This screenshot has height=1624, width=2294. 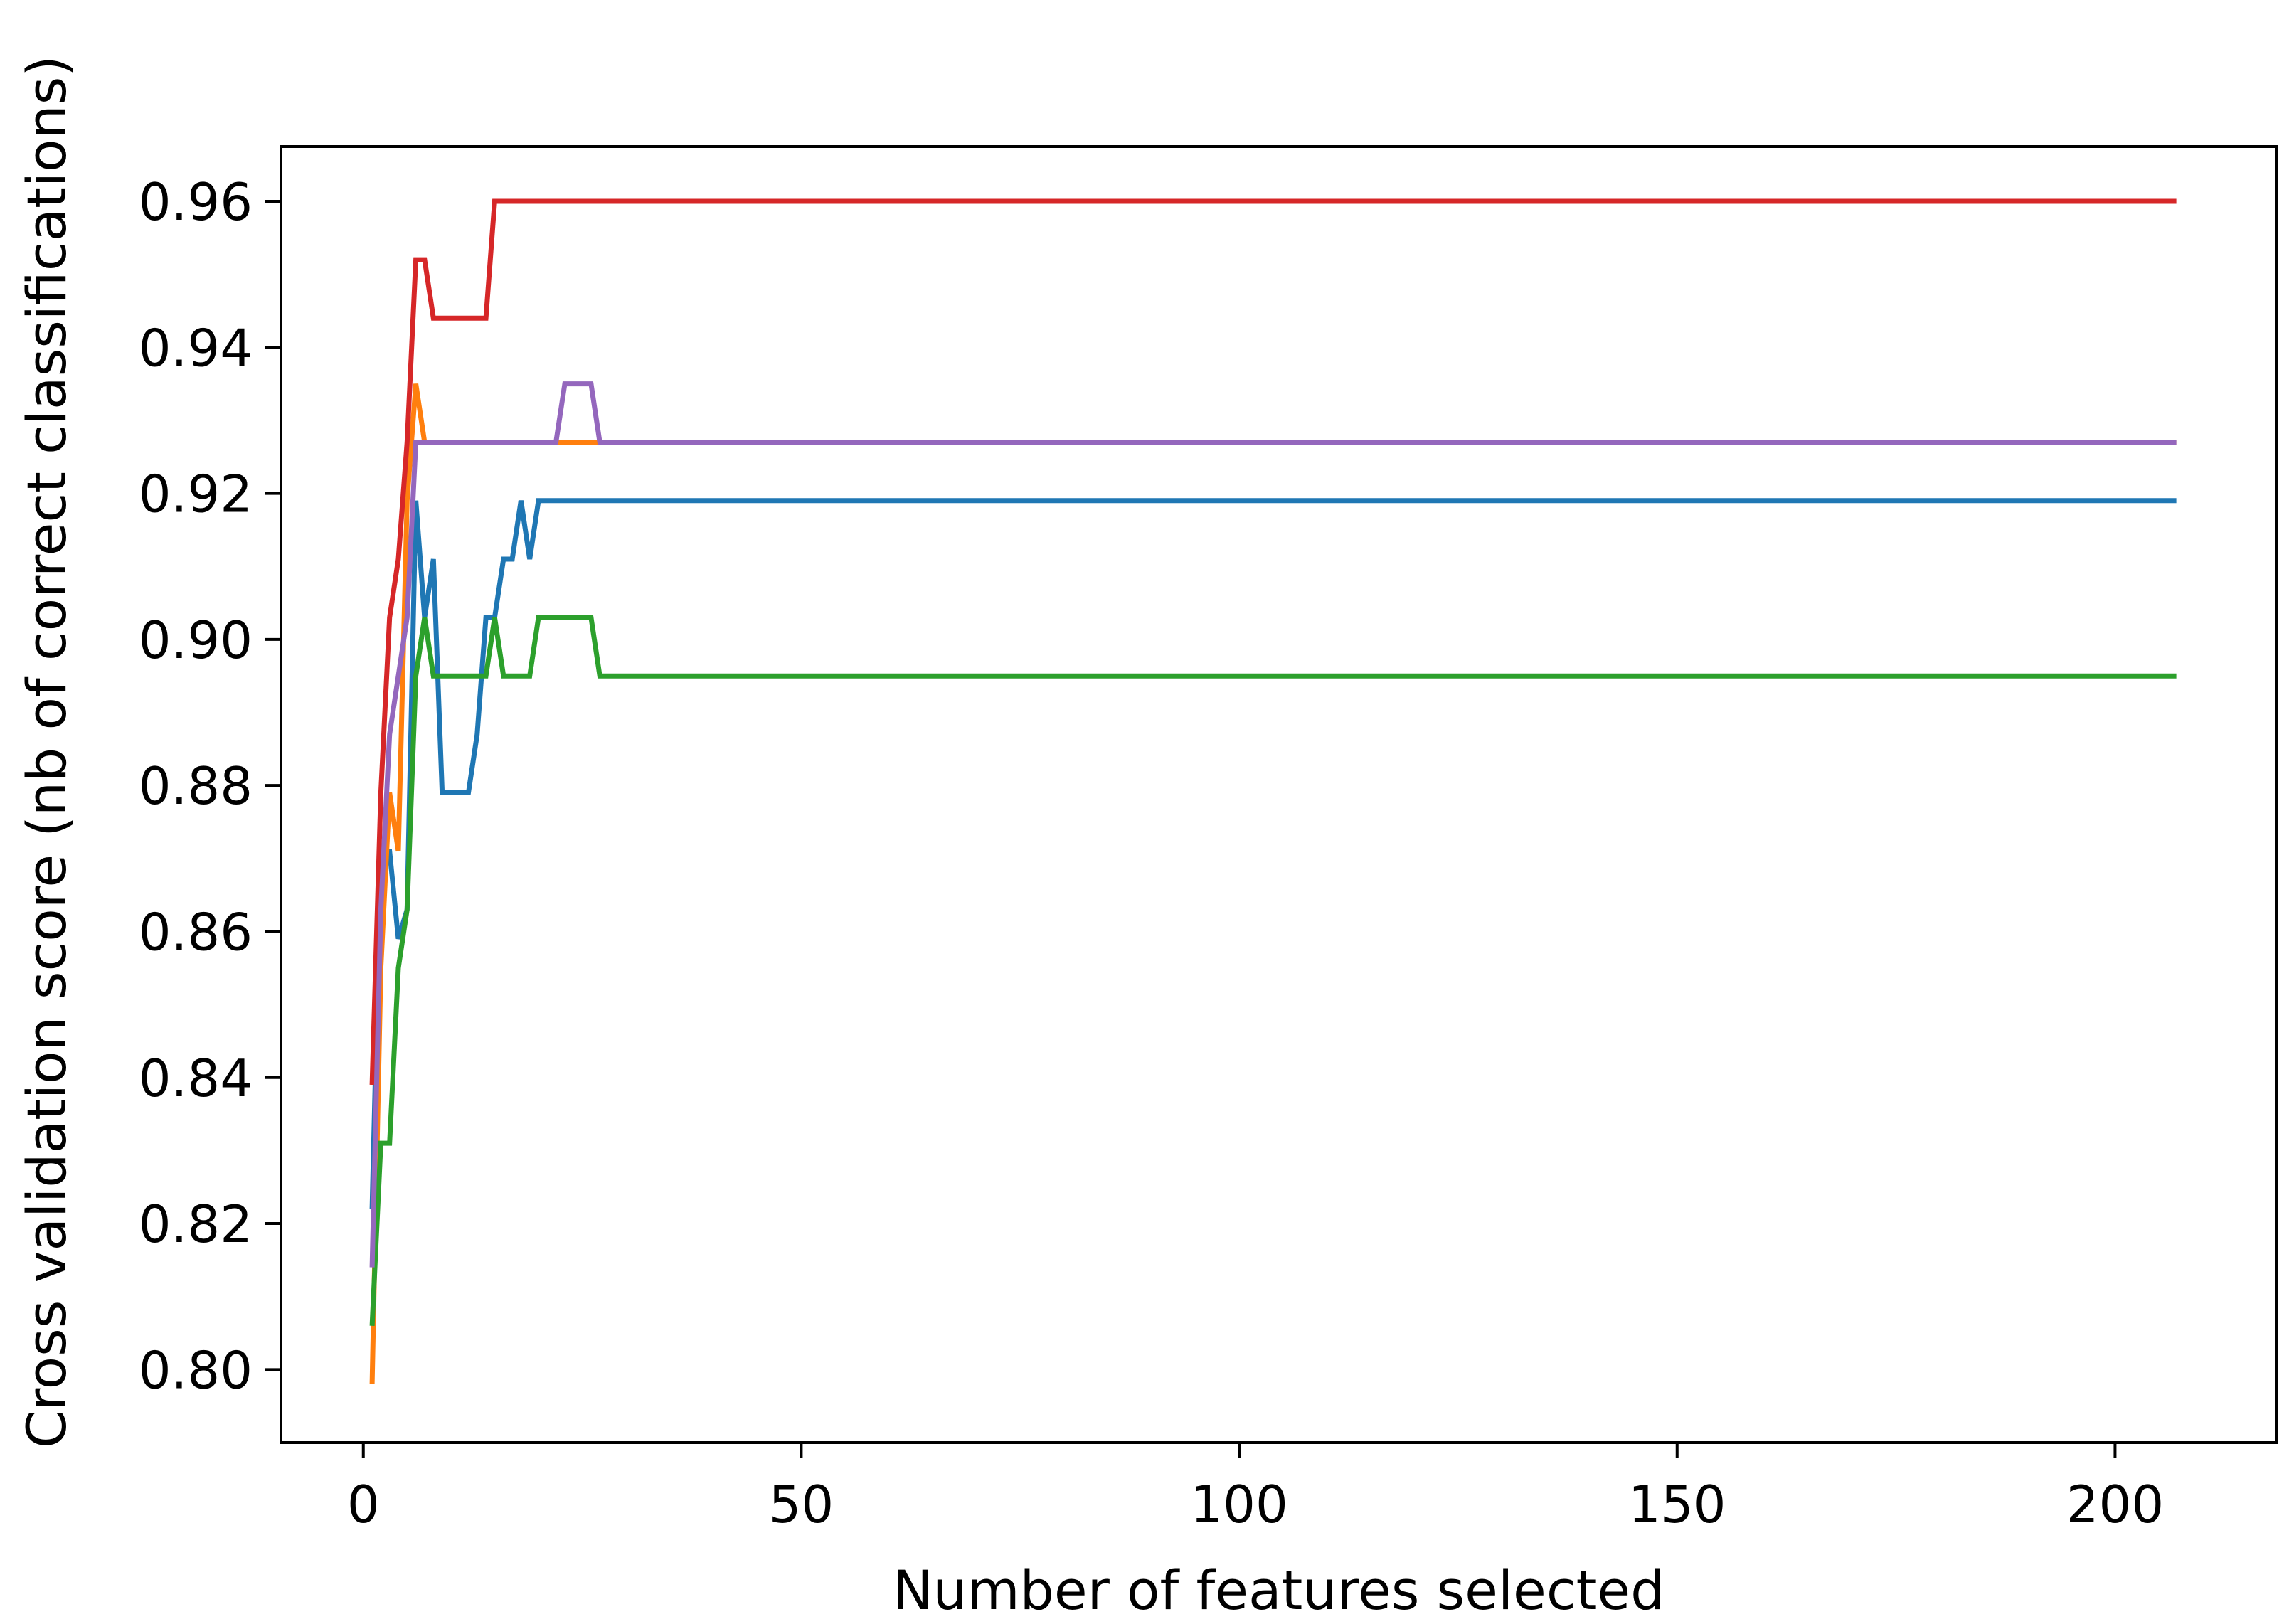 What do you see at coordinates (1279, 1590) in the screenshot?
I see `x-axis-label: Number of features selected` at bounding box center [1279, 1590].